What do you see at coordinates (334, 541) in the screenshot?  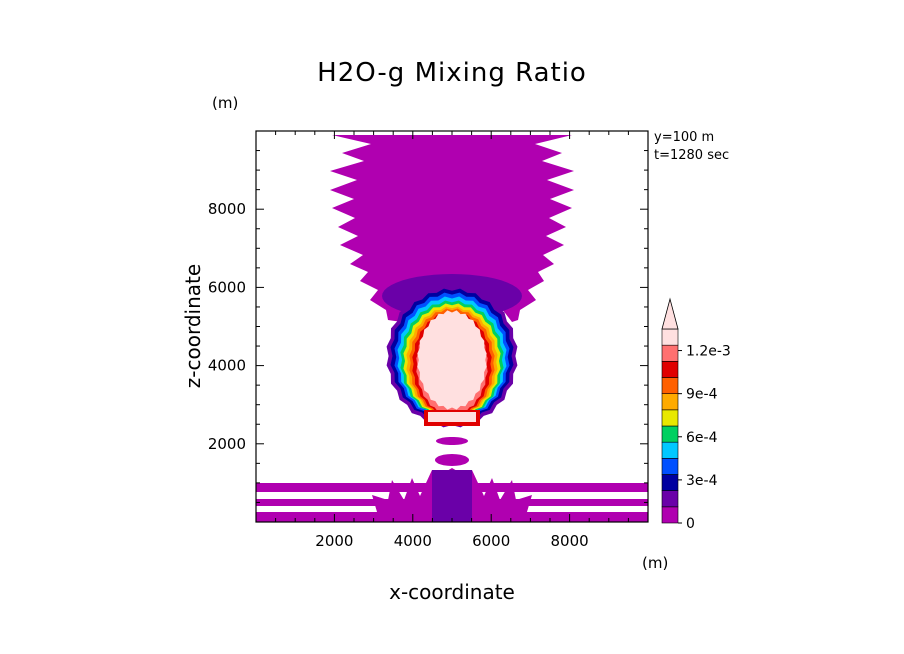 I see `x-tick-label: 2000` at bounding box center [334, 541].